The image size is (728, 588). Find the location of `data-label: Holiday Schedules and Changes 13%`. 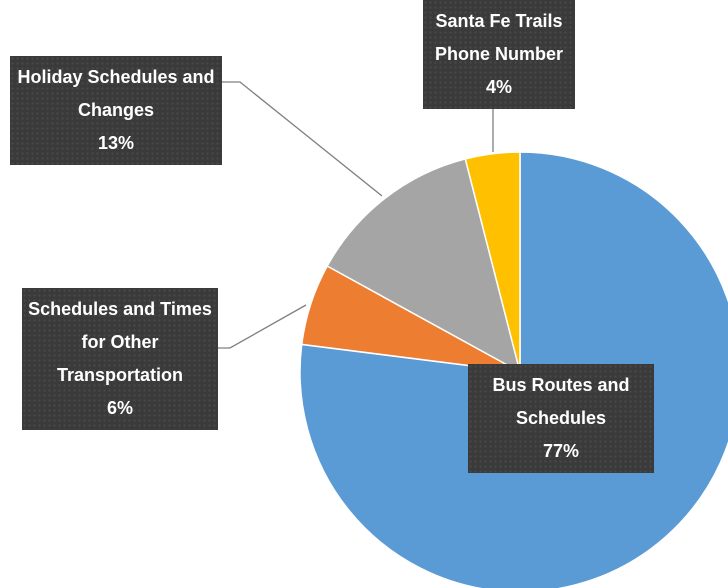

data-label: Holiday Schedules and Changes 13% is located at coordinates (116, 110).